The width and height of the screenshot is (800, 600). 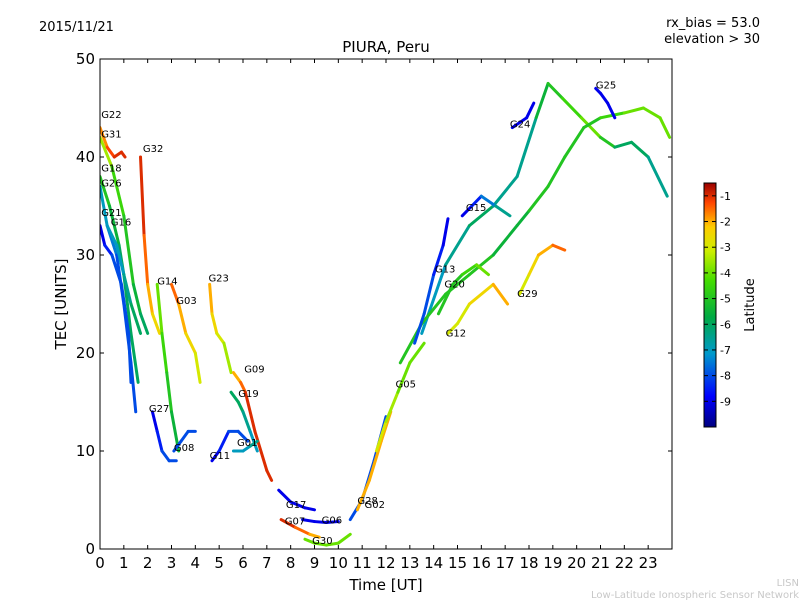 What do you see at coordinates (220, 328) in the screenshot?
I see `series-G23` at bounding box center [220, 328].